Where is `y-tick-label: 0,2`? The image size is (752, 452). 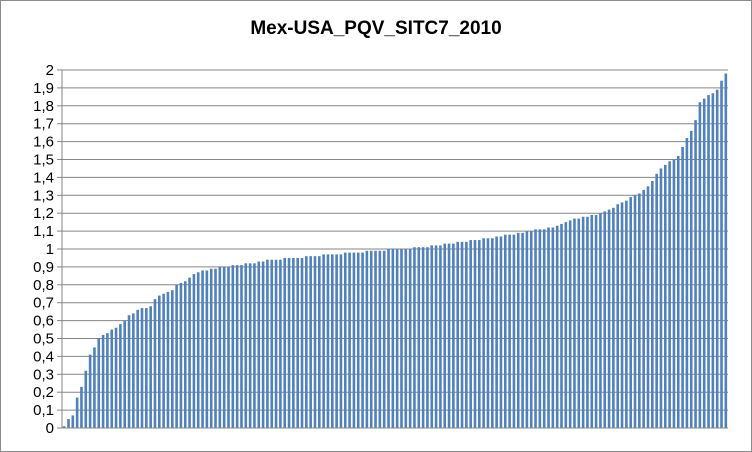 y-tick-label: 0,2 is located at coordinates (43, 392).